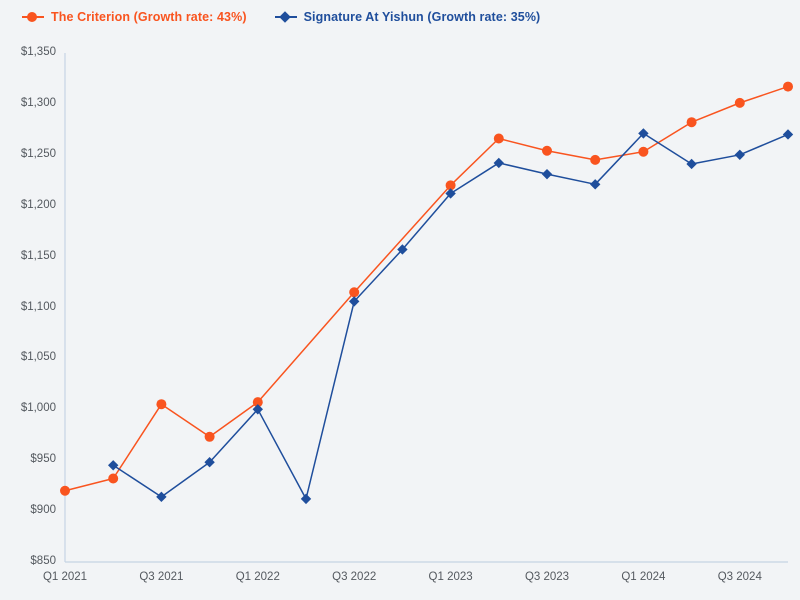 The height and width of the screenshot is (600, 800). I want to click on x-tick-label: Q1 2021, so click(65, 577).